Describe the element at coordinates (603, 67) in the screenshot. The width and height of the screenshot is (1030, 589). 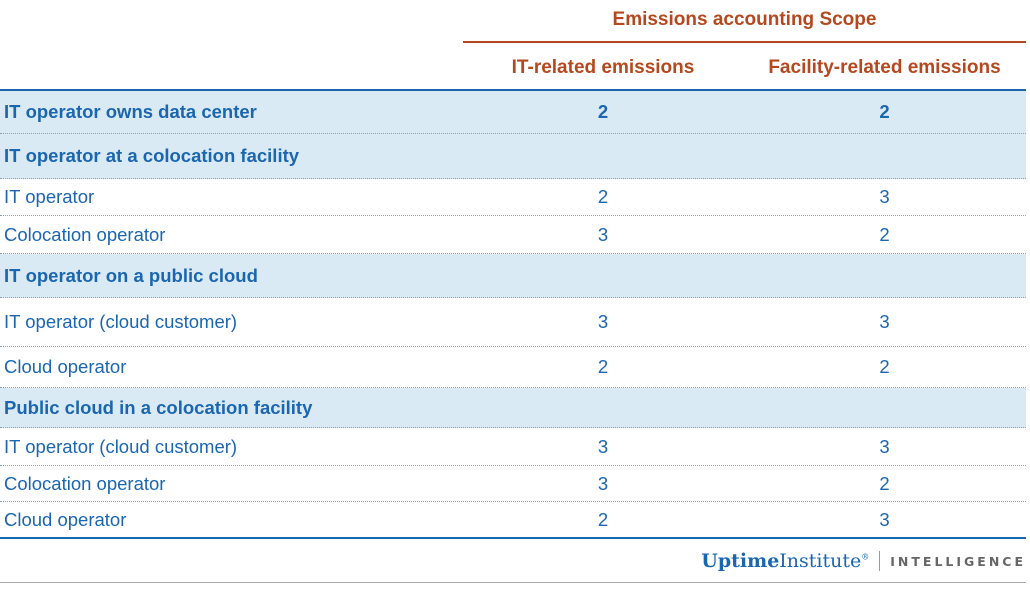
I see `column-header-it: IT-related emissions` at that location.